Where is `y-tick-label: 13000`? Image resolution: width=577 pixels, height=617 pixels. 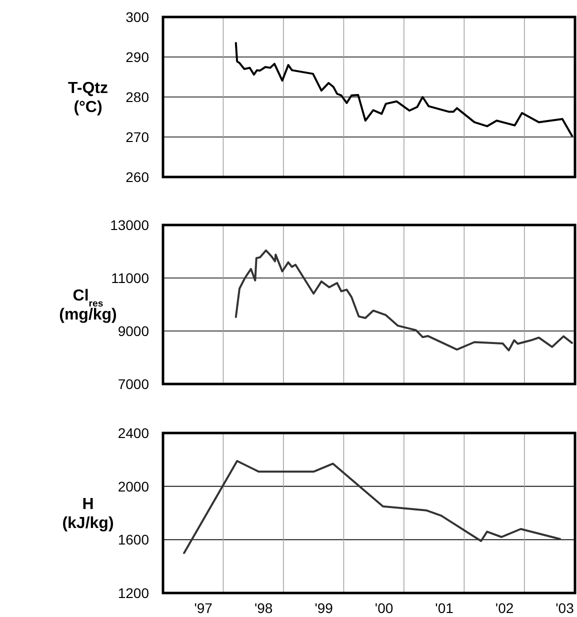 y-tick-label: 13000 is located at coordinates (130, 225).